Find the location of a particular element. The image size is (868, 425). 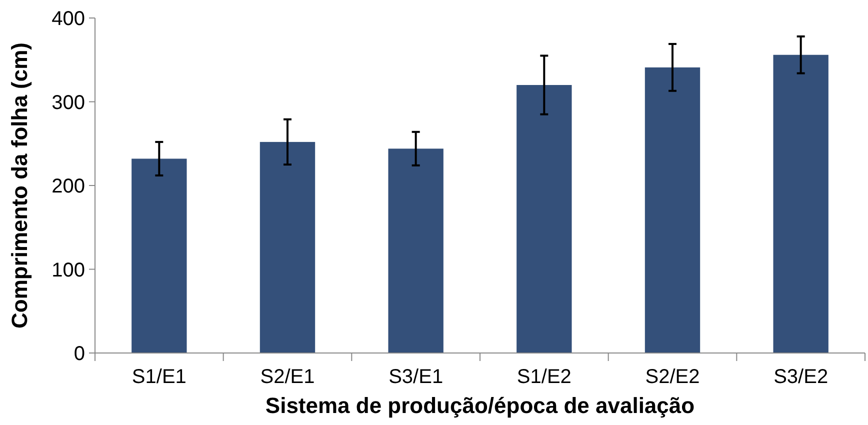

y-tick-label: 300 is located at coordinates (68, 103).